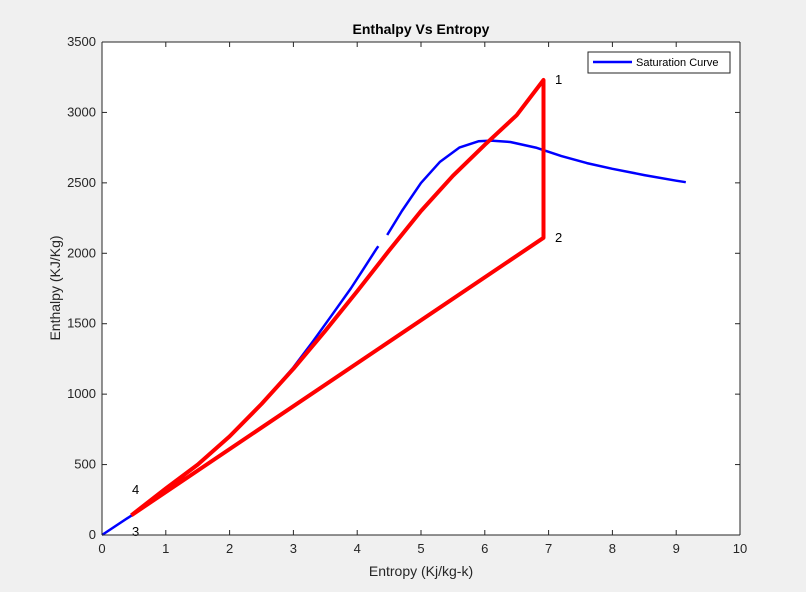 This screenshot has height=592, width=806. I want to click on y-tick-label: 2000, so click(81, 252).